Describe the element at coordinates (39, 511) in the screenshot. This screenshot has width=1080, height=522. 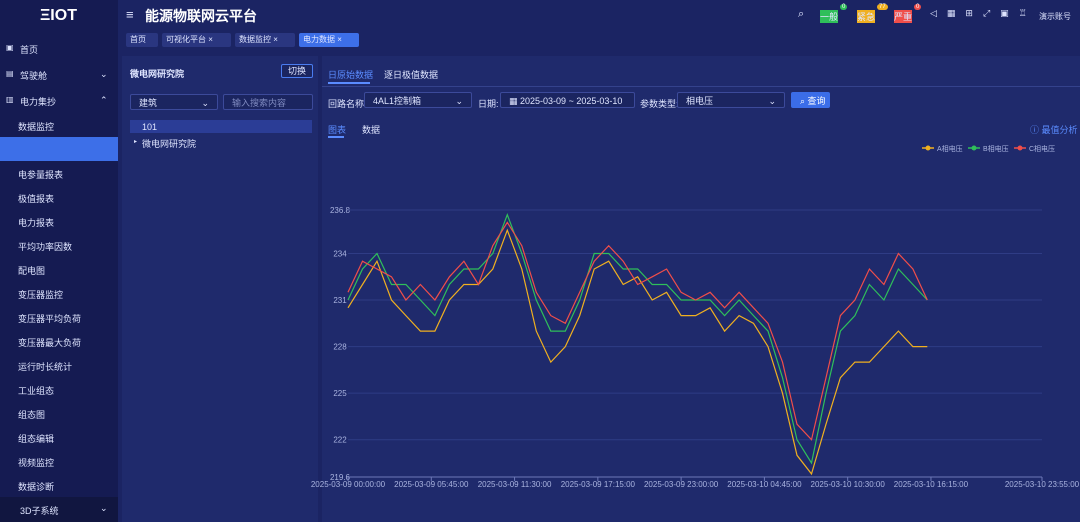
I see `menu-item: 3D子系统` at that location.